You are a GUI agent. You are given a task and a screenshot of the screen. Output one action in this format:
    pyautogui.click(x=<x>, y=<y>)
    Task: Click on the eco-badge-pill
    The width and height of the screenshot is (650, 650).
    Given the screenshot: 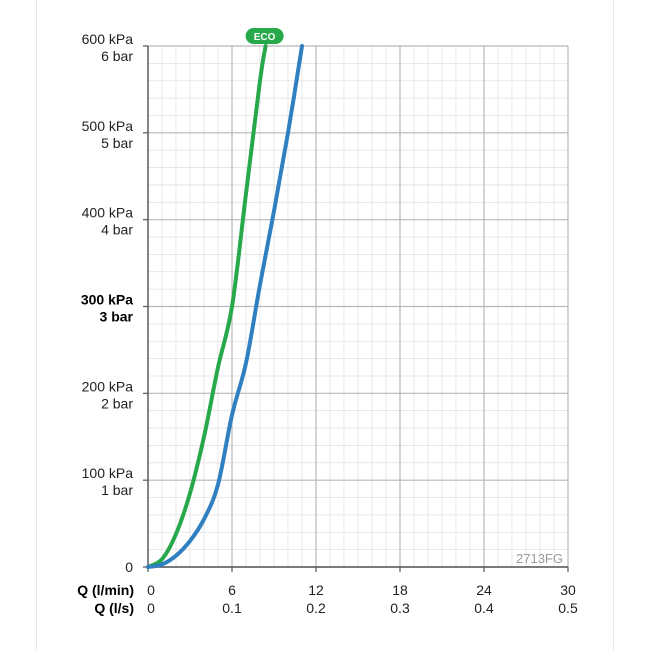 What is the action you would take?
    pyautogui.click(x=264, y=36)
    